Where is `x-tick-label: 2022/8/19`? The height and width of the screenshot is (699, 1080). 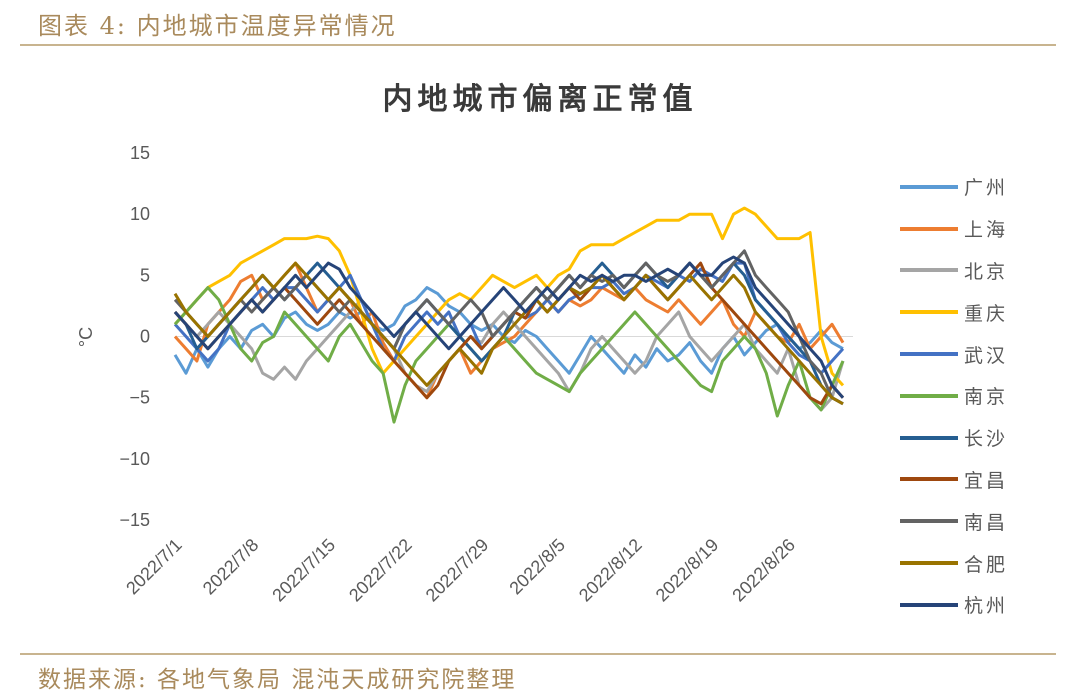
x-tick-label: 2022/8/19 is located at coordinates (687, 570).